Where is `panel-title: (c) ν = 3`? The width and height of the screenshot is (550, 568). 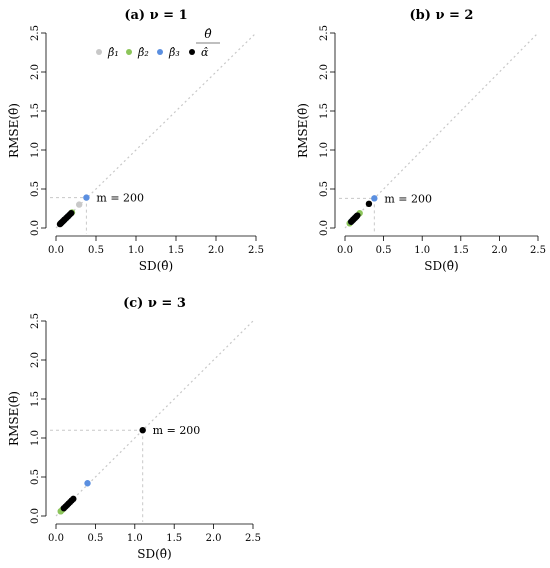 panel-title: (c) ν = 3 is located at coordinates (154, 303).